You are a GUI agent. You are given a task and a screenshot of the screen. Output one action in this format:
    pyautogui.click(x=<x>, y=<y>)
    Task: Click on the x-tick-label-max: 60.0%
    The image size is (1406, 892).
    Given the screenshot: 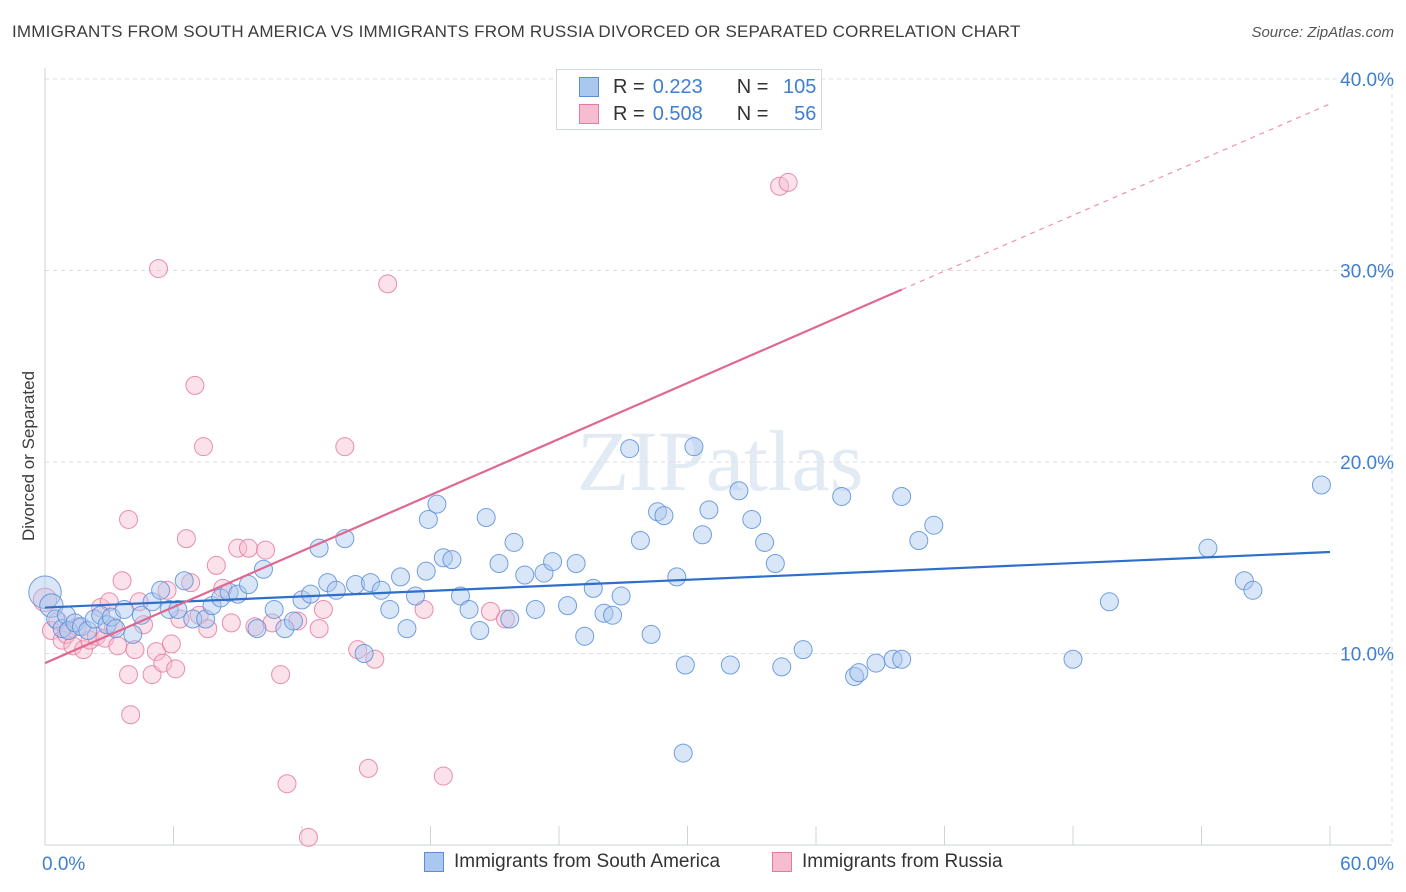 What is the action you would take?
    pyautogui.click(x=1367, y=864)
    